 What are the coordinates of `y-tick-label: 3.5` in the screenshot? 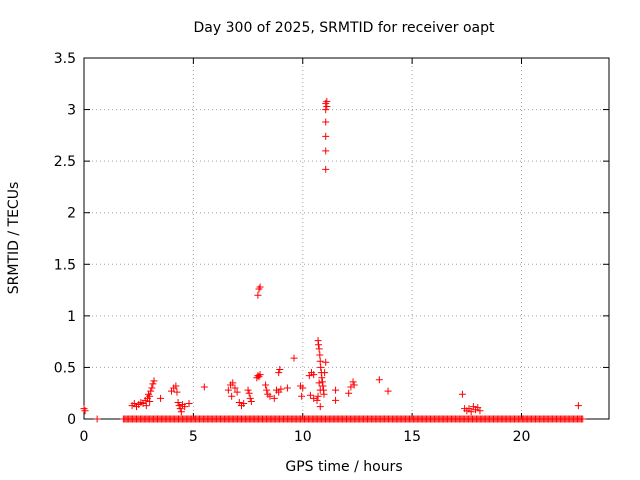 It's located at (65, 59).